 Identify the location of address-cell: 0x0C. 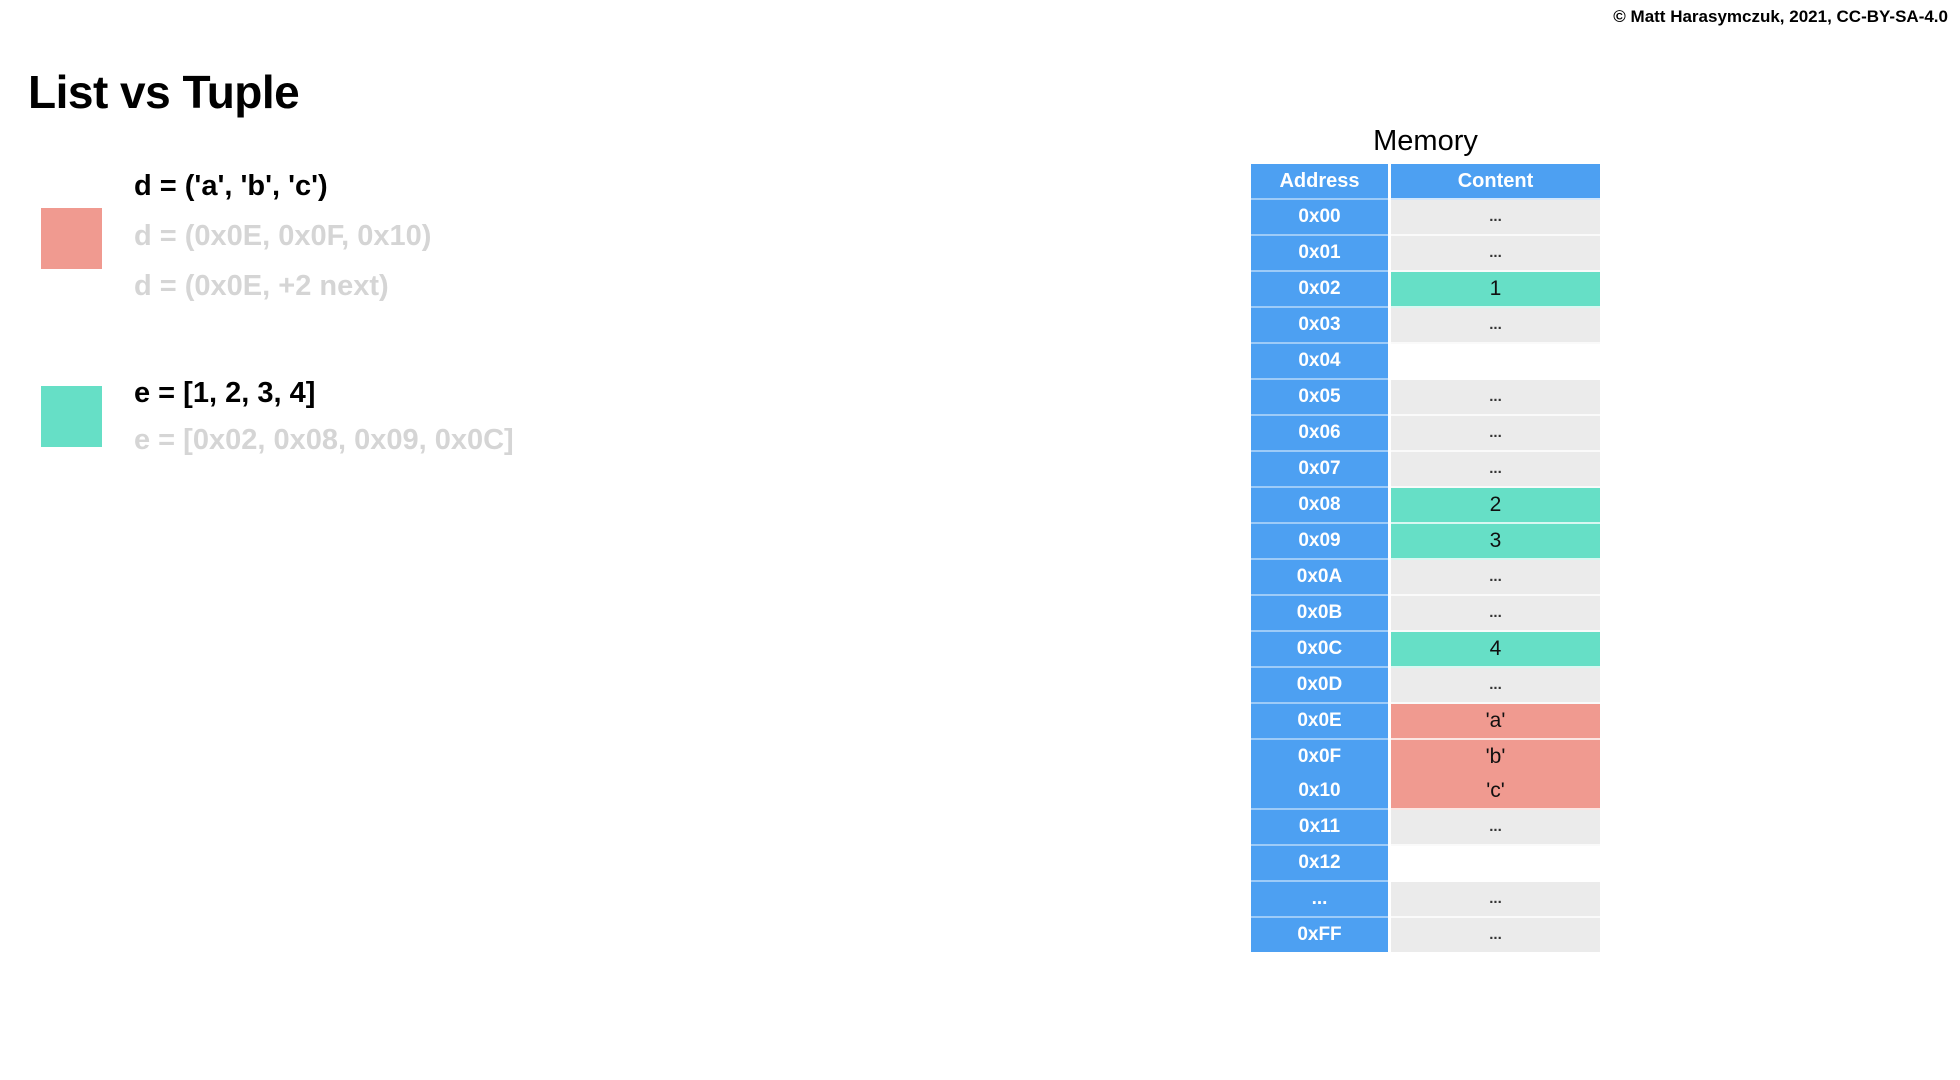
(1319, 650).